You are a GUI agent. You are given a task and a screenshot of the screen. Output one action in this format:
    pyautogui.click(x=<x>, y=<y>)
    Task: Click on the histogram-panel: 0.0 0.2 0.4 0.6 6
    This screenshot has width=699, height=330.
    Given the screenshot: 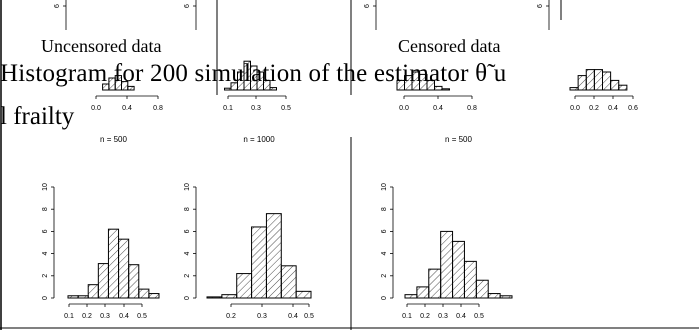 What is the action you would take?
    pyautogui.click(x=587, y=56)
    